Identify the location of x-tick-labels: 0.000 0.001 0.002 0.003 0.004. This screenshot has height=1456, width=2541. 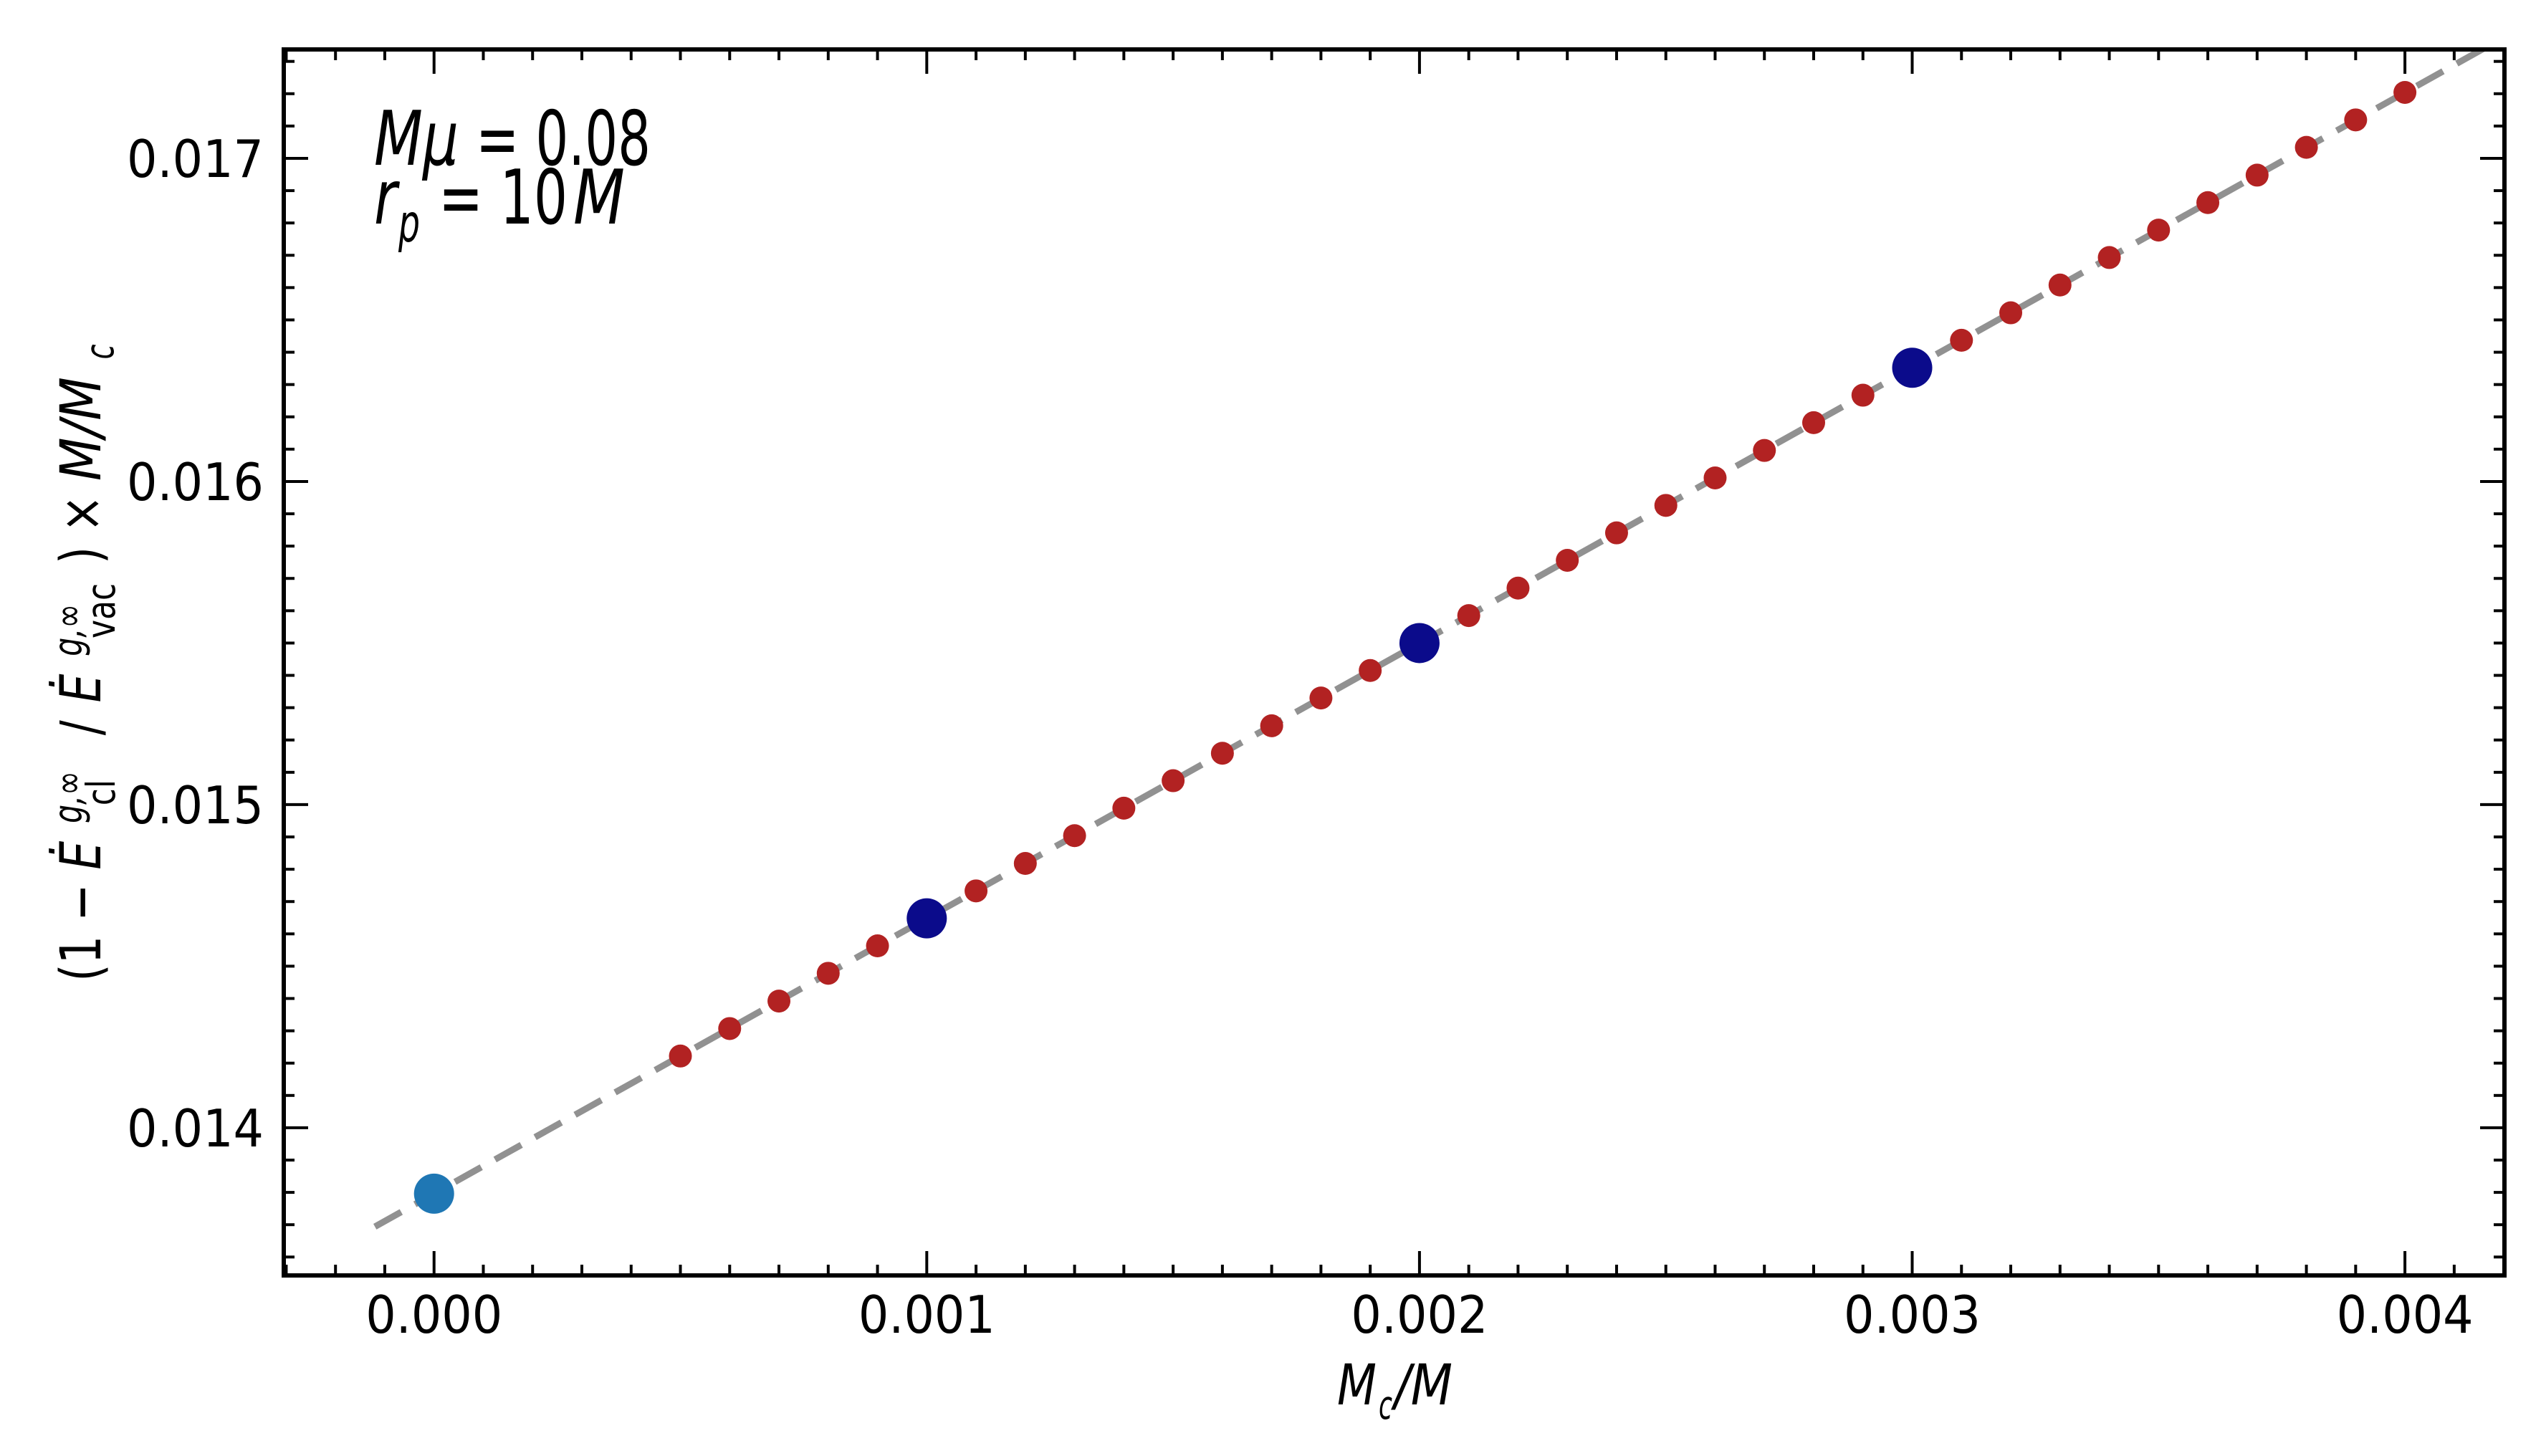
(1419, 1315).